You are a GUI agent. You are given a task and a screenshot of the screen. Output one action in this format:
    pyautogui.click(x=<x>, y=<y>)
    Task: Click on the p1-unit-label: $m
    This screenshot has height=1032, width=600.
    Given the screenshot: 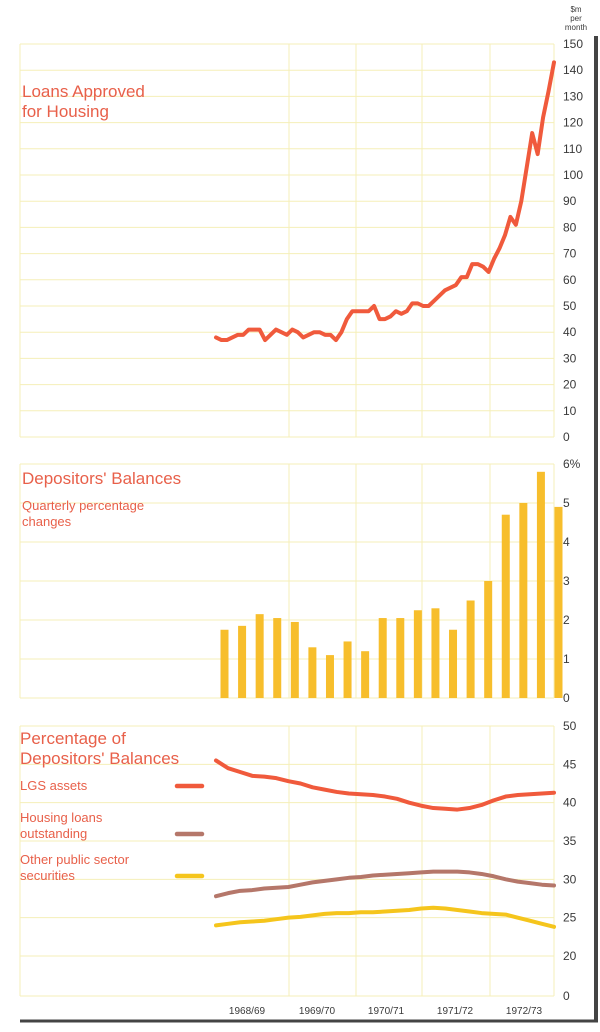 What is the action you would take?
    pyautogui.click(x=575, y=9)
    